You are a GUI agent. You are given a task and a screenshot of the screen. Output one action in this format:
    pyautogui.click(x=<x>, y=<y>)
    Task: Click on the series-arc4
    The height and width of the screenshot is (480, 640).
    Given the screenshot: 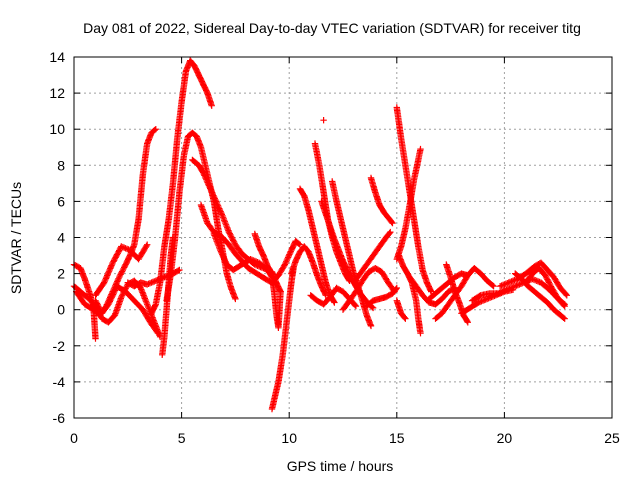 What is the action you would take?
    pyautogui.click(x=121, y=270)
    